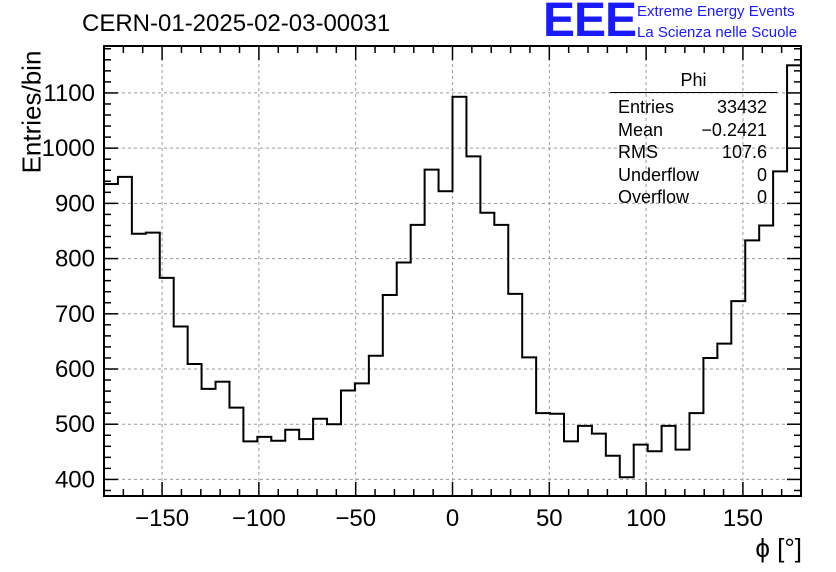 This screenshot has height=572, width=836. What do you see at coordinates (646, 518) in the screenshot?
I see `x-tick-label: 100` at bounding box center [646, 518].